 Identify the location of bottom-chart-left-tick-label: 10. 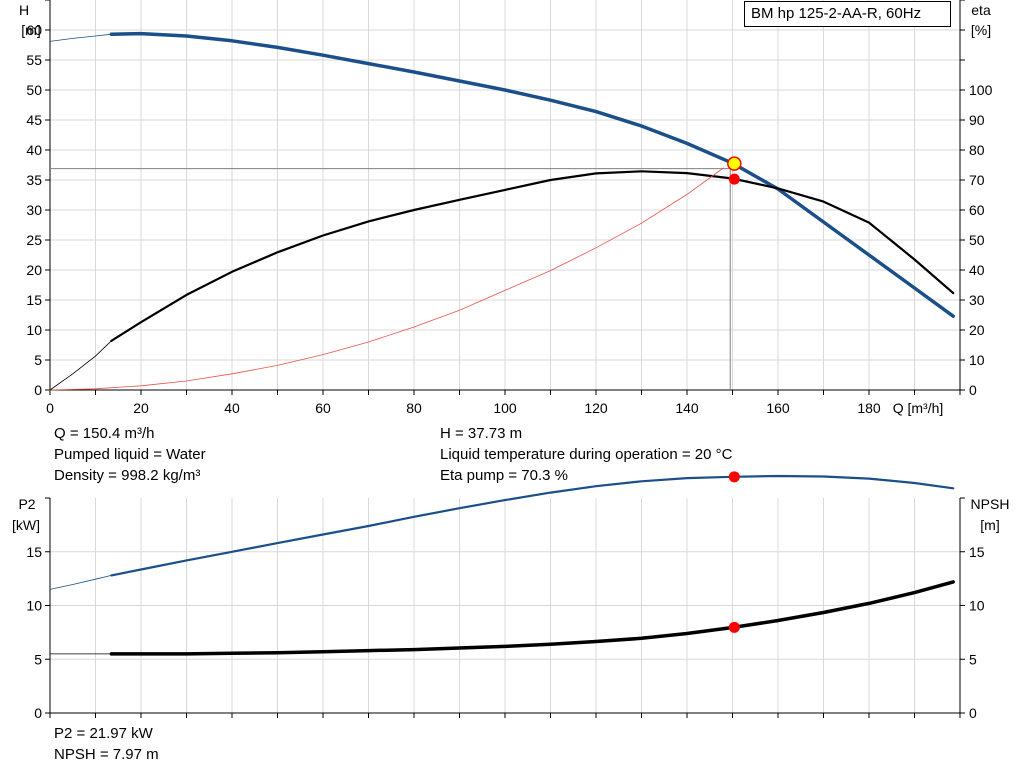
(34, 606).